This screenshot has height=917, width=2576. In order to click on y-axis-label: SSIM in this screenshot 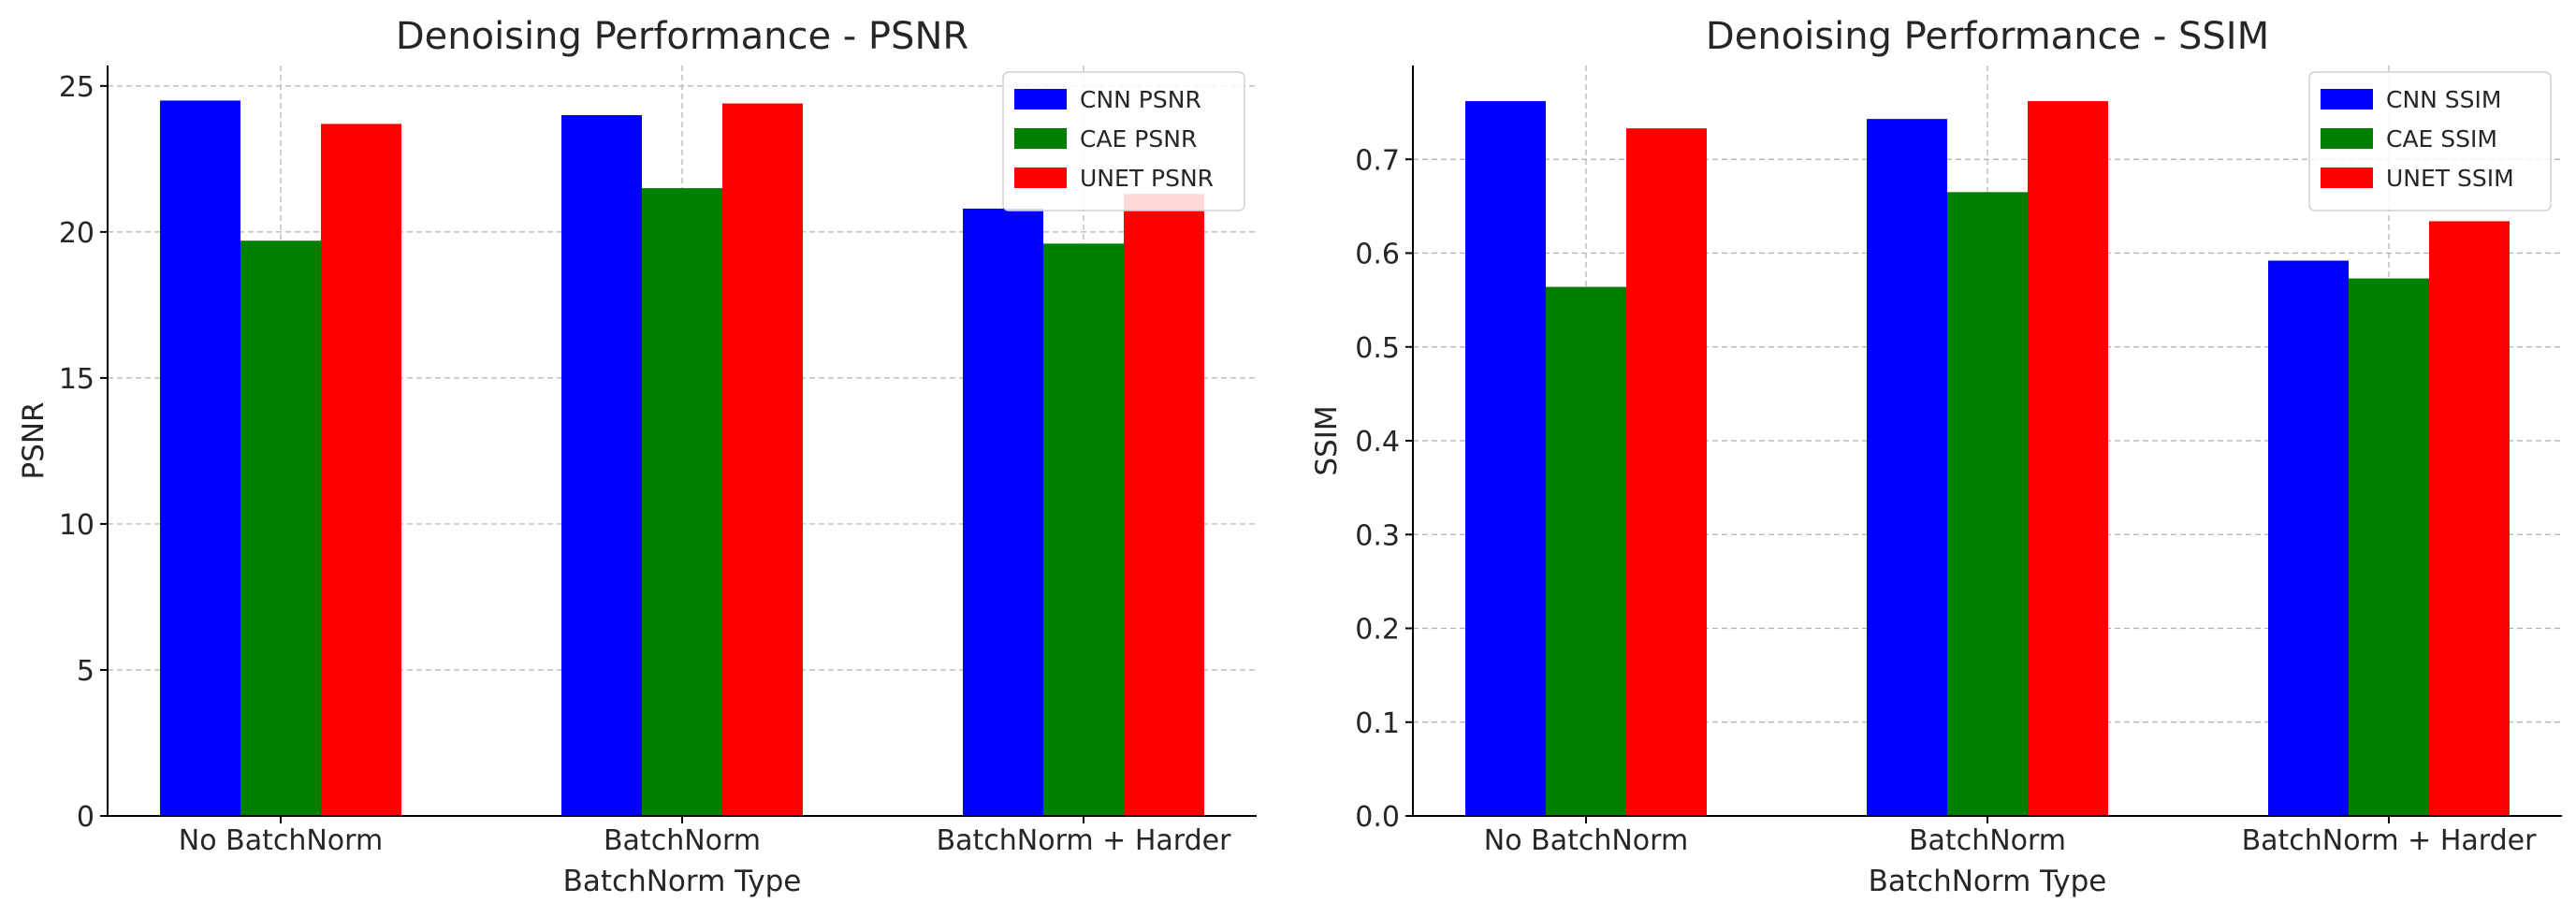, I will do `click(1327, 440)`.